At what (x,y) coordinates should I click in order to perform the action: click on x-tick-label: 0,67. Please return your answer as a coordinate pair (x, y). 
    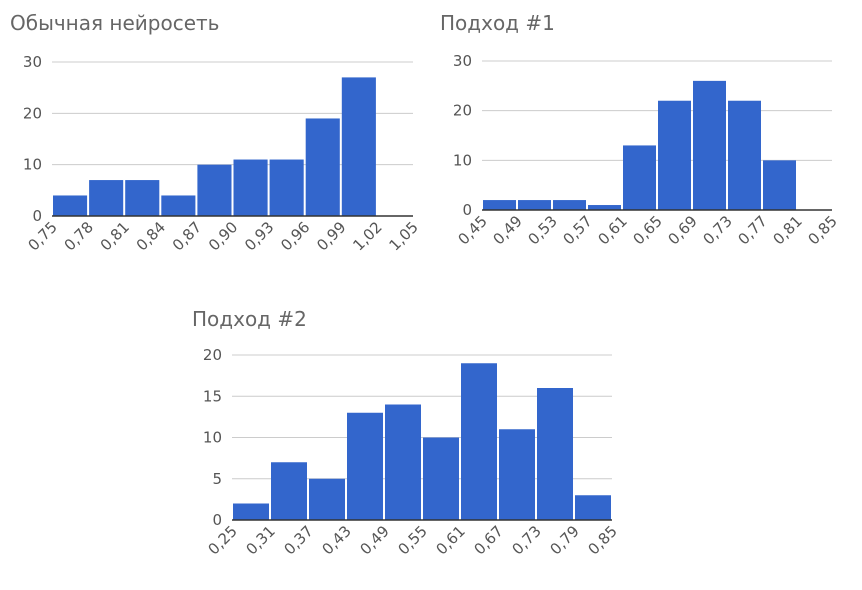
    Looking at the image, I should click on (488, 540).